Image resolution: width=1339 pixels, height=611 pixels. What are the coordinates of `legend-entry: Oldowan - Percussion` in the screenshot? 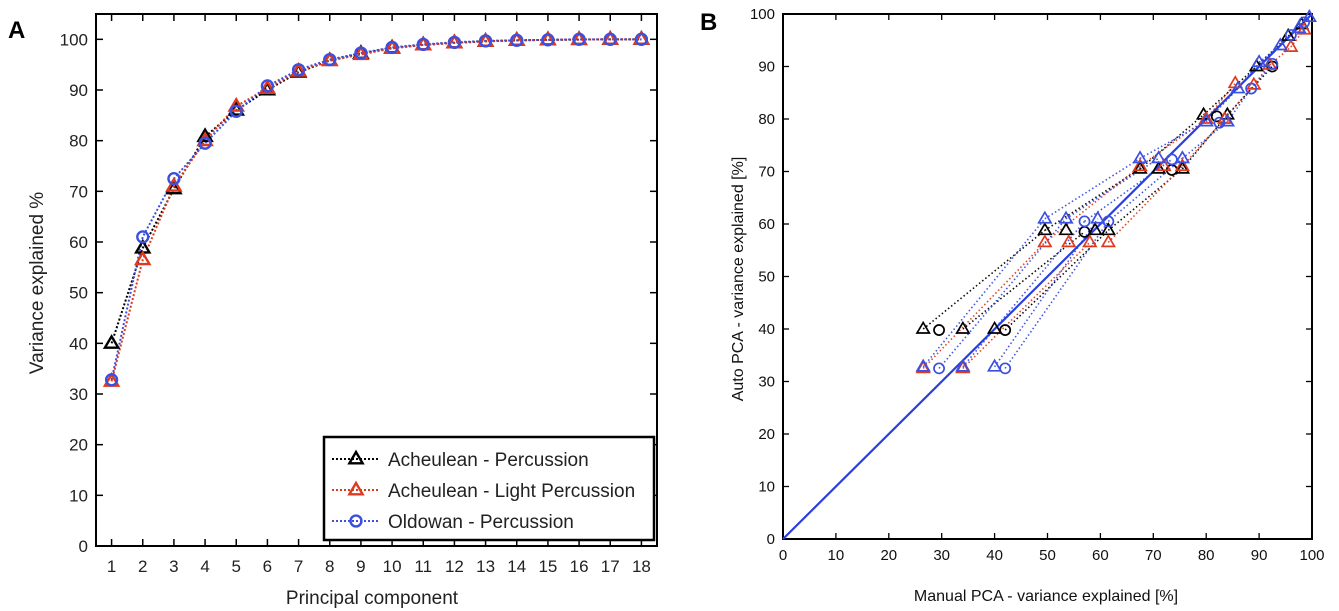 It's located at (481, 522).